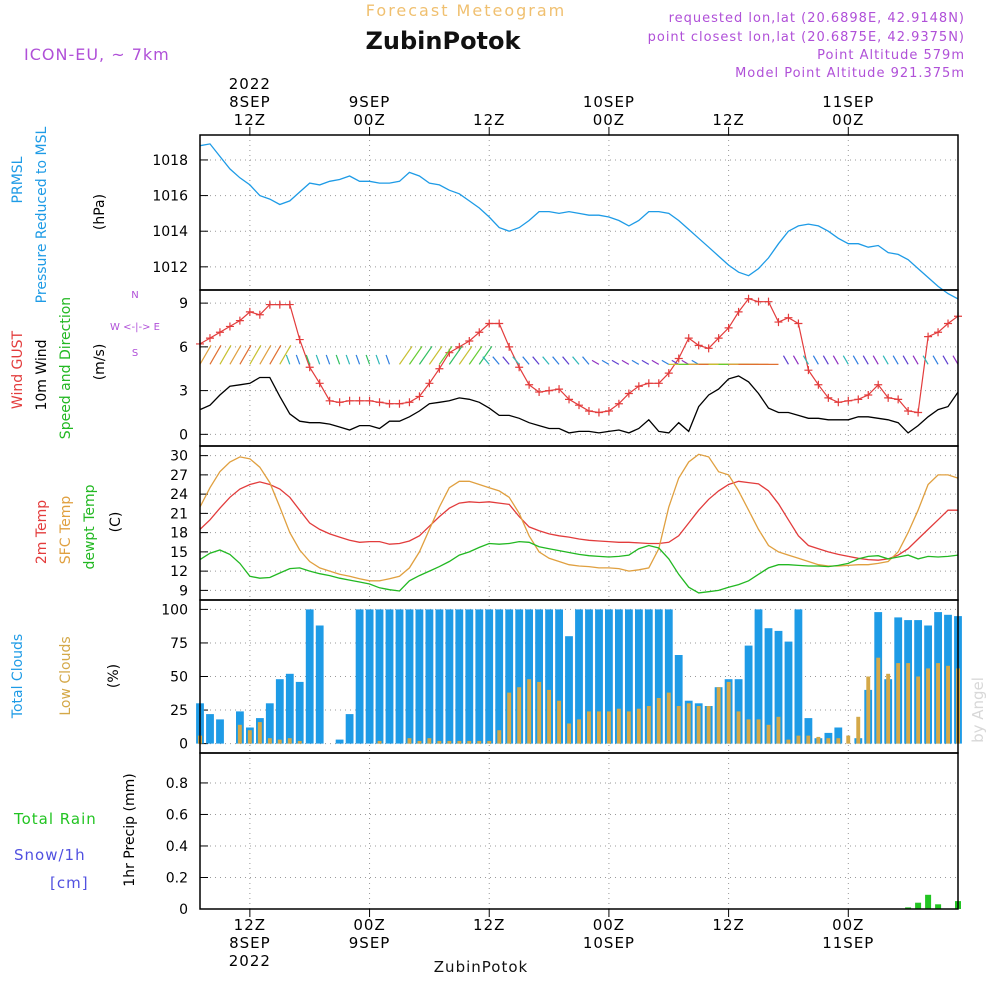  I want to click on point-altitude: Point Altitude 579m, so click(891, 55).